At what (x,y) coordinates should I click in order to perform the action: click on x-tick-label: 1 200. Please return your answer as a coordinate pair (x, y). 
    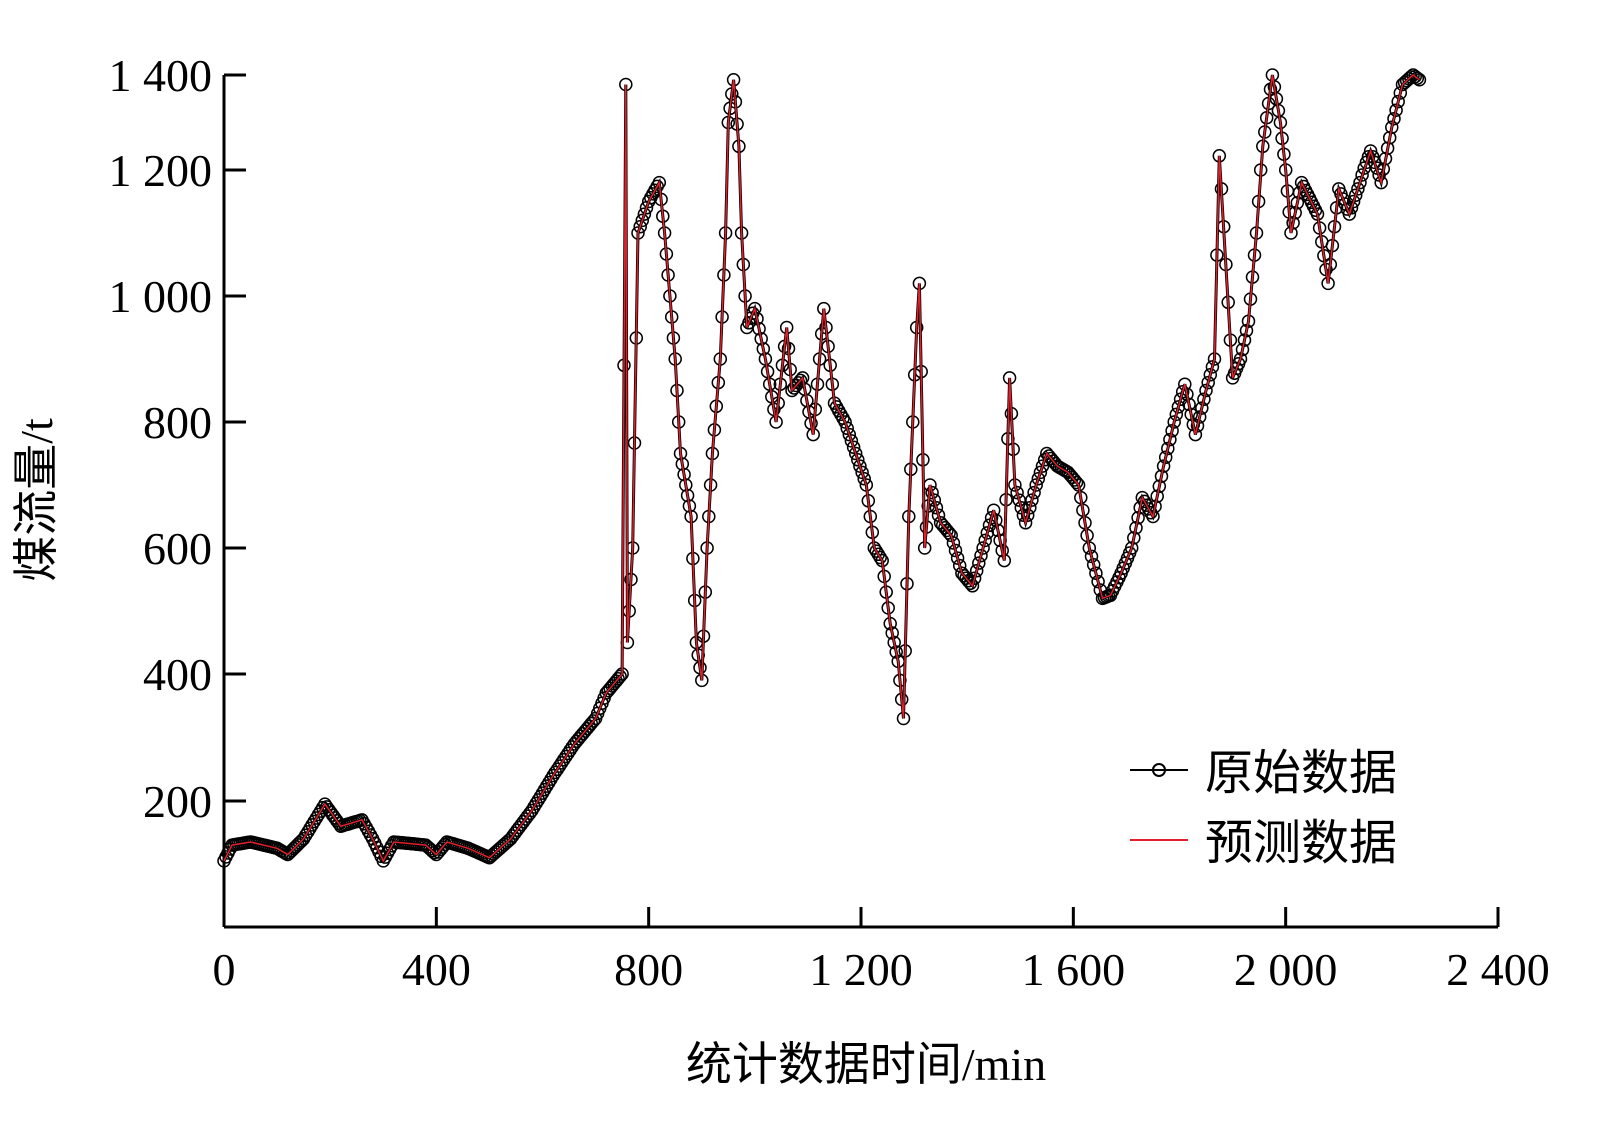
    Looking at the image, I should click on (861, 969).